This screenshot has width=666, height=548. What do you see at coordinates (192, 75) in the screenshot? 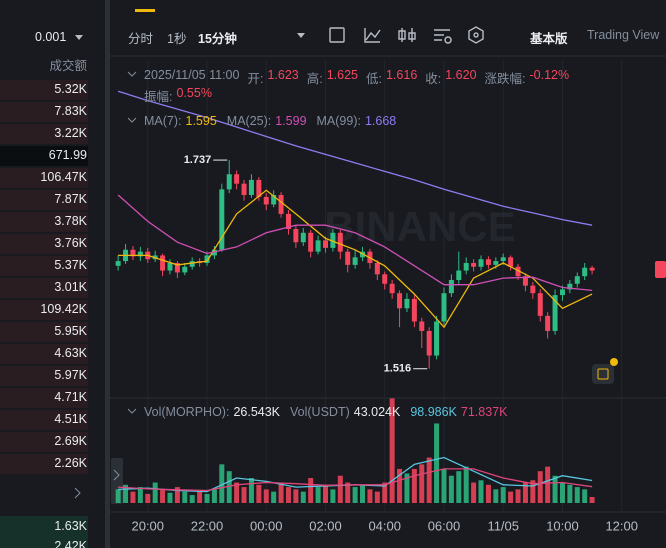
I see `candle-time: 2025/11/05 11:00` at bounding box center [192, 75].